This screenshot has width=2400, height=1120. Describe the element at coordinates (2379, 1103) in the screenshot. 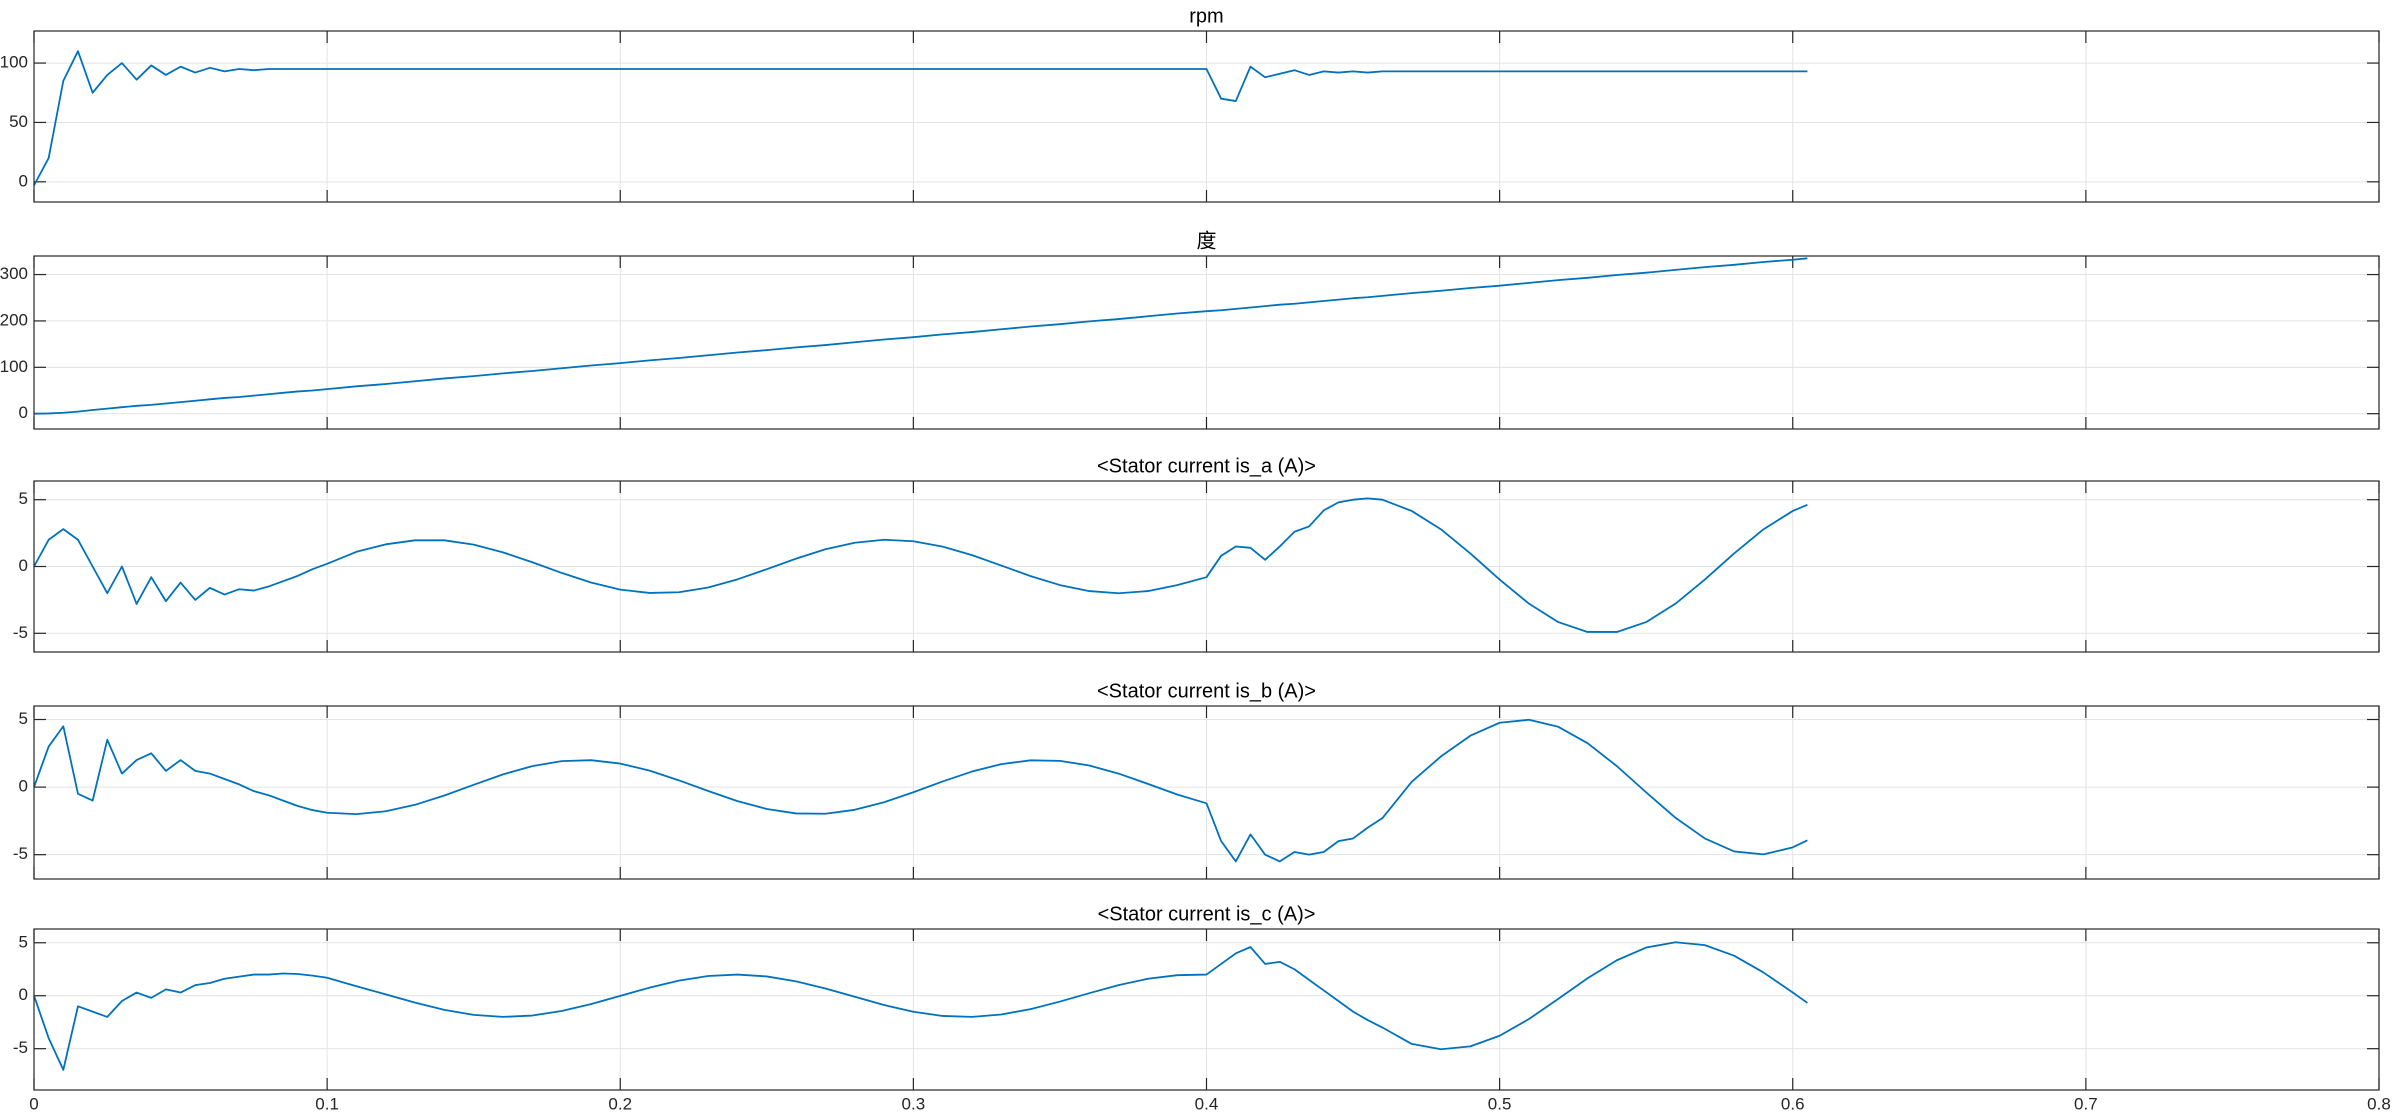

I see `x-tick-label: 0.8` at that location.